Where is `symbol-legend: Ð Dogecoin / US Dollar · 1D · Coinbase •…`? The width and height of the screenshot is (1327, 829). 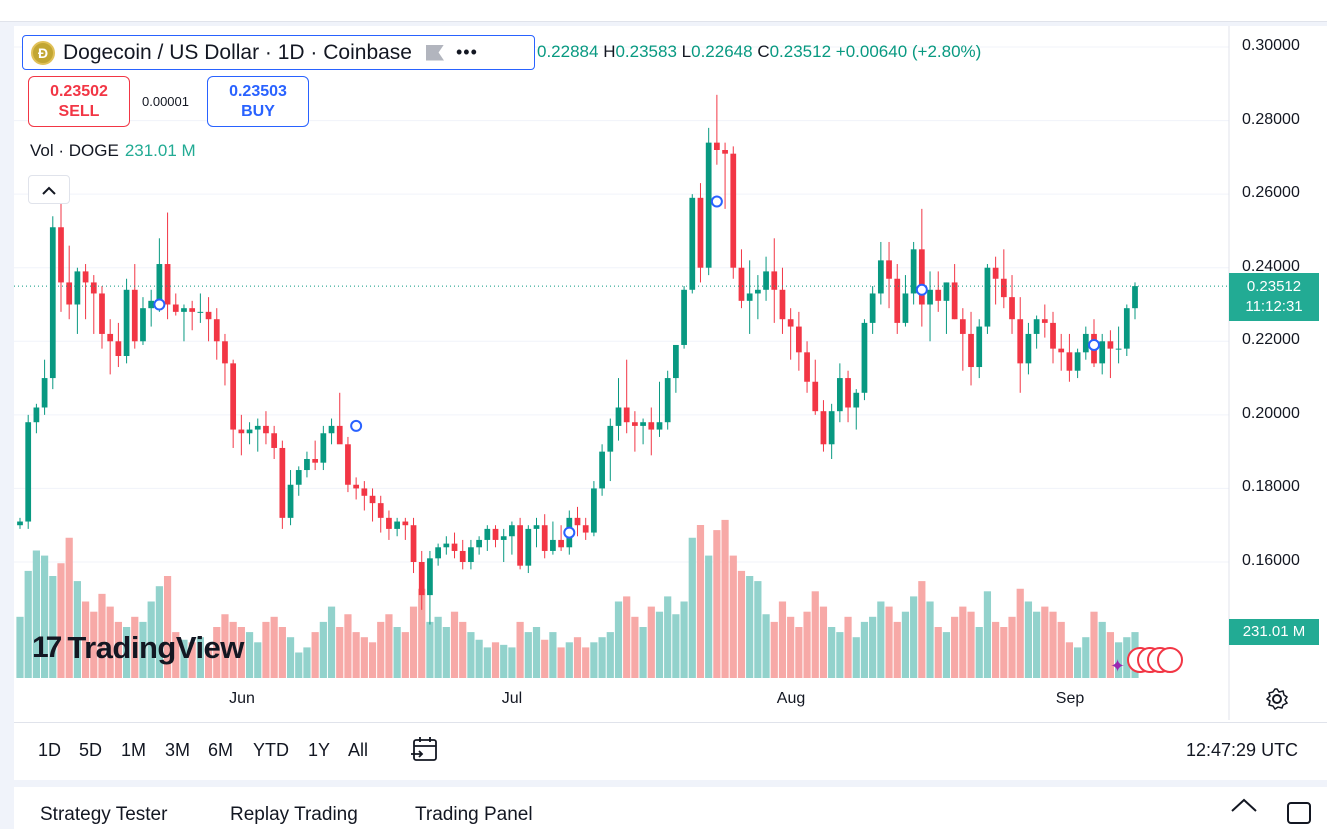 symbol-legend: Ð Dogecoin / US Dollar · 1D · Coinbase •… is located at coordinates (278, 52).